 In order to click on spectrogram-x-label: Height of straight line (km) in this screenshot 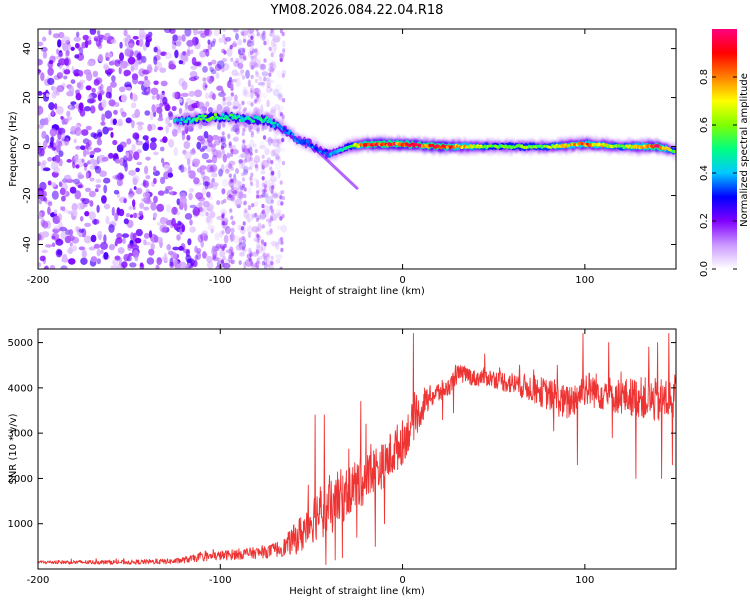, I will do `click(357, 291)`.